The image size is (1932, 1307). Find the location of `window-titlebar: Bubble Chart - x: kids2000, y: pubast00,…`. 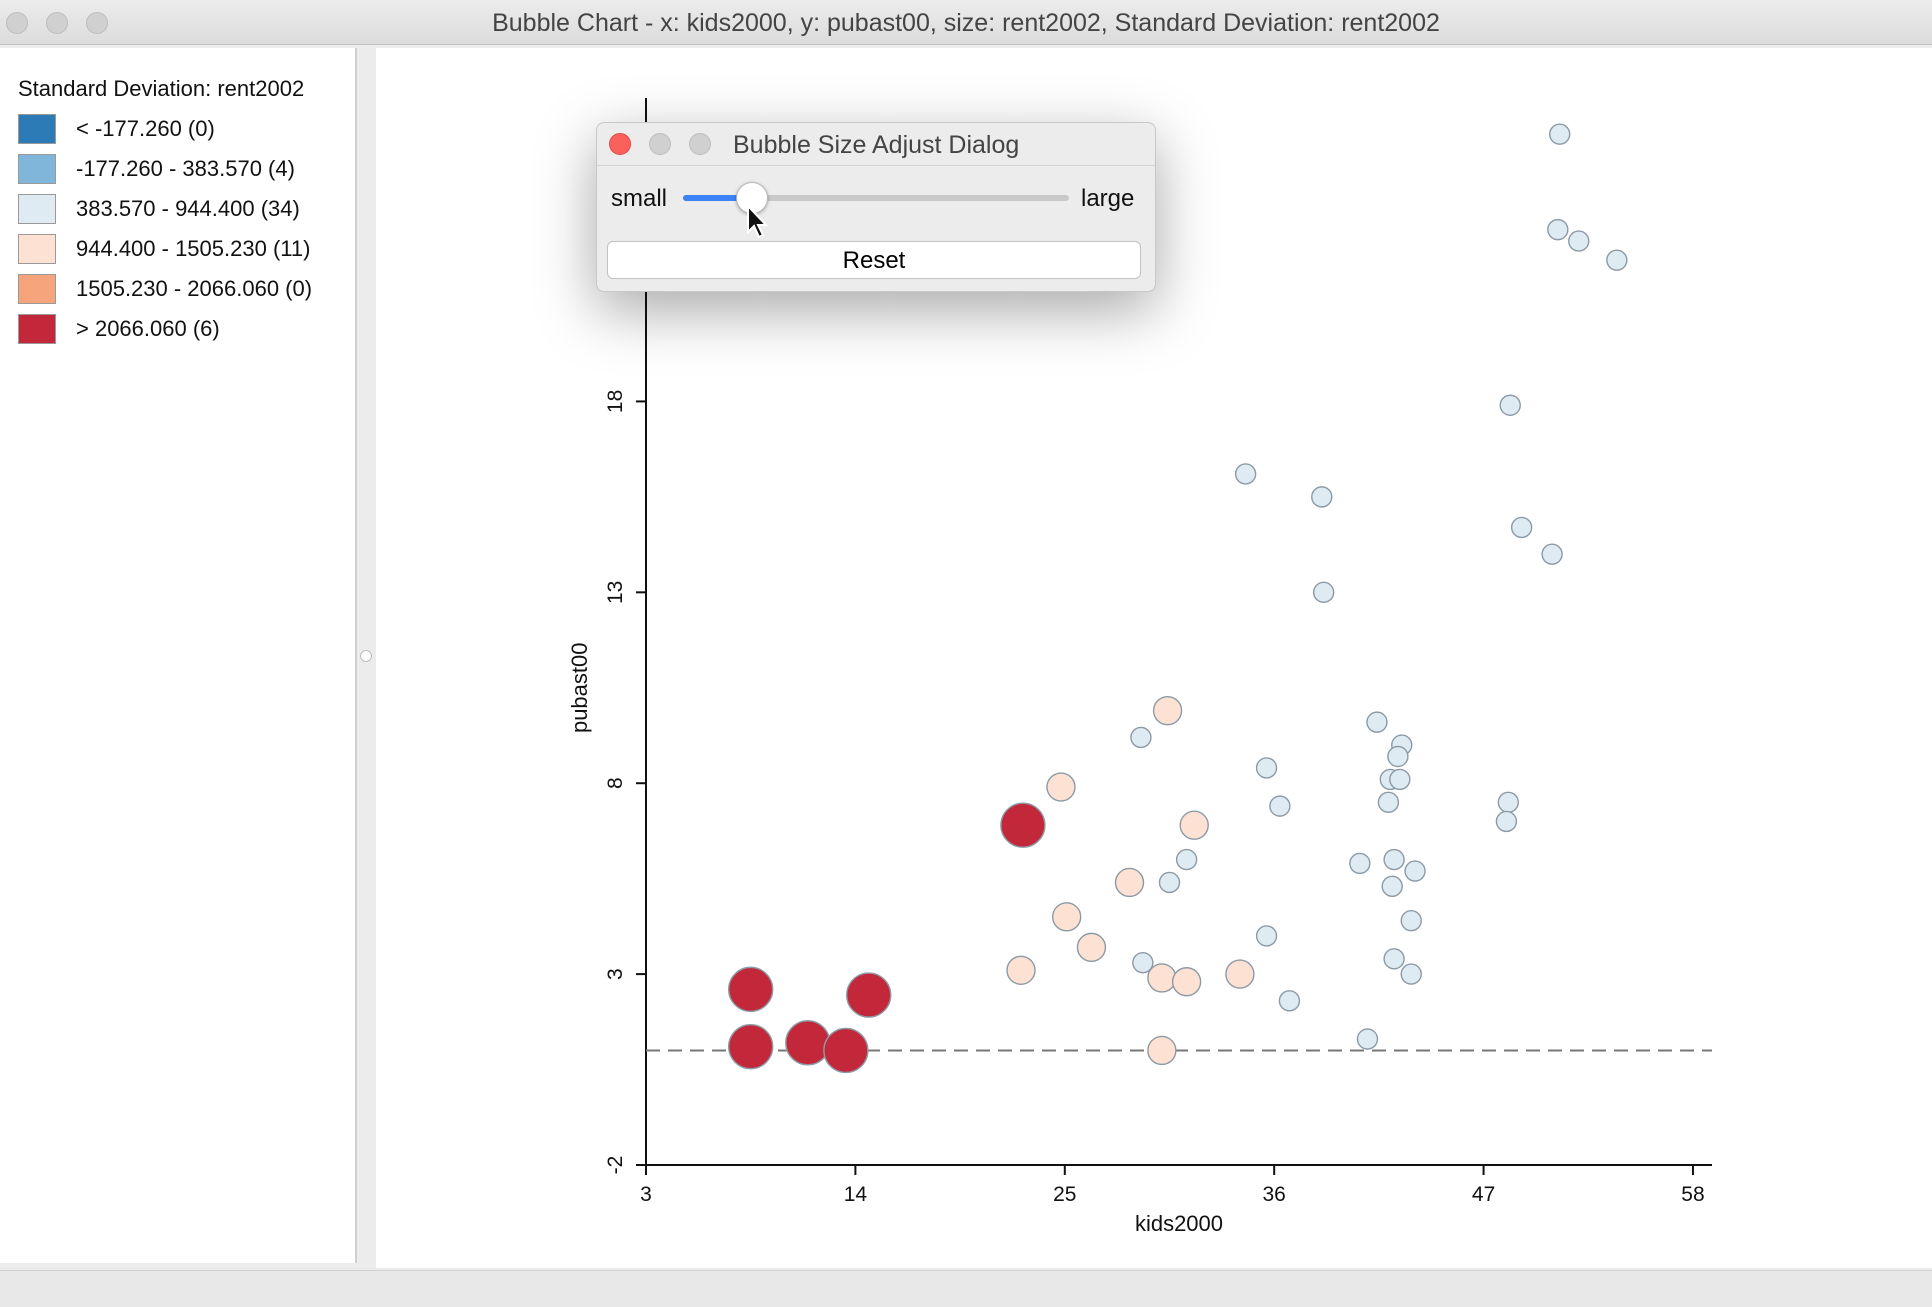

window-titlebar: Bubble Chart - x: kids2000, y: pubast00,… is located at coordinates (966, 22).